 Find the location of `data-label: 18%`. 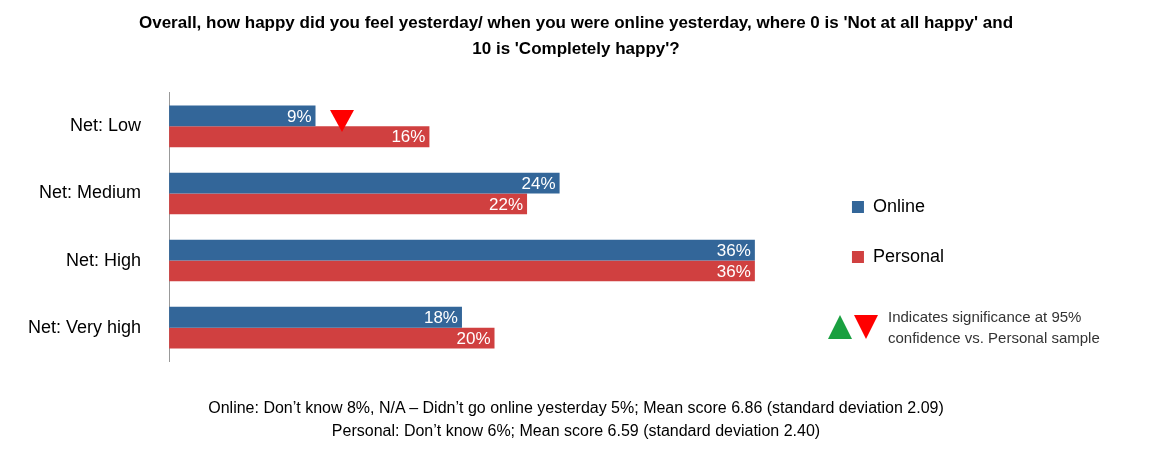

data-label: 18% is located at coordinates (440, 317).